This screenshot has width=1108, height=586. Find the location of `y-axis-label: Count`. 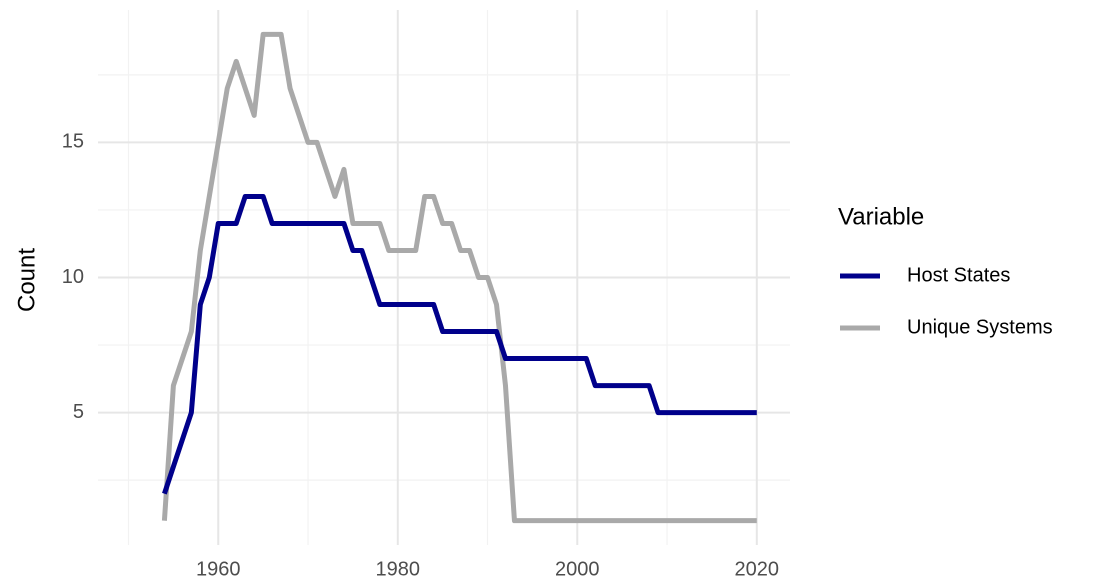

y-axis-label: Count is located at coordinates (26, 280).